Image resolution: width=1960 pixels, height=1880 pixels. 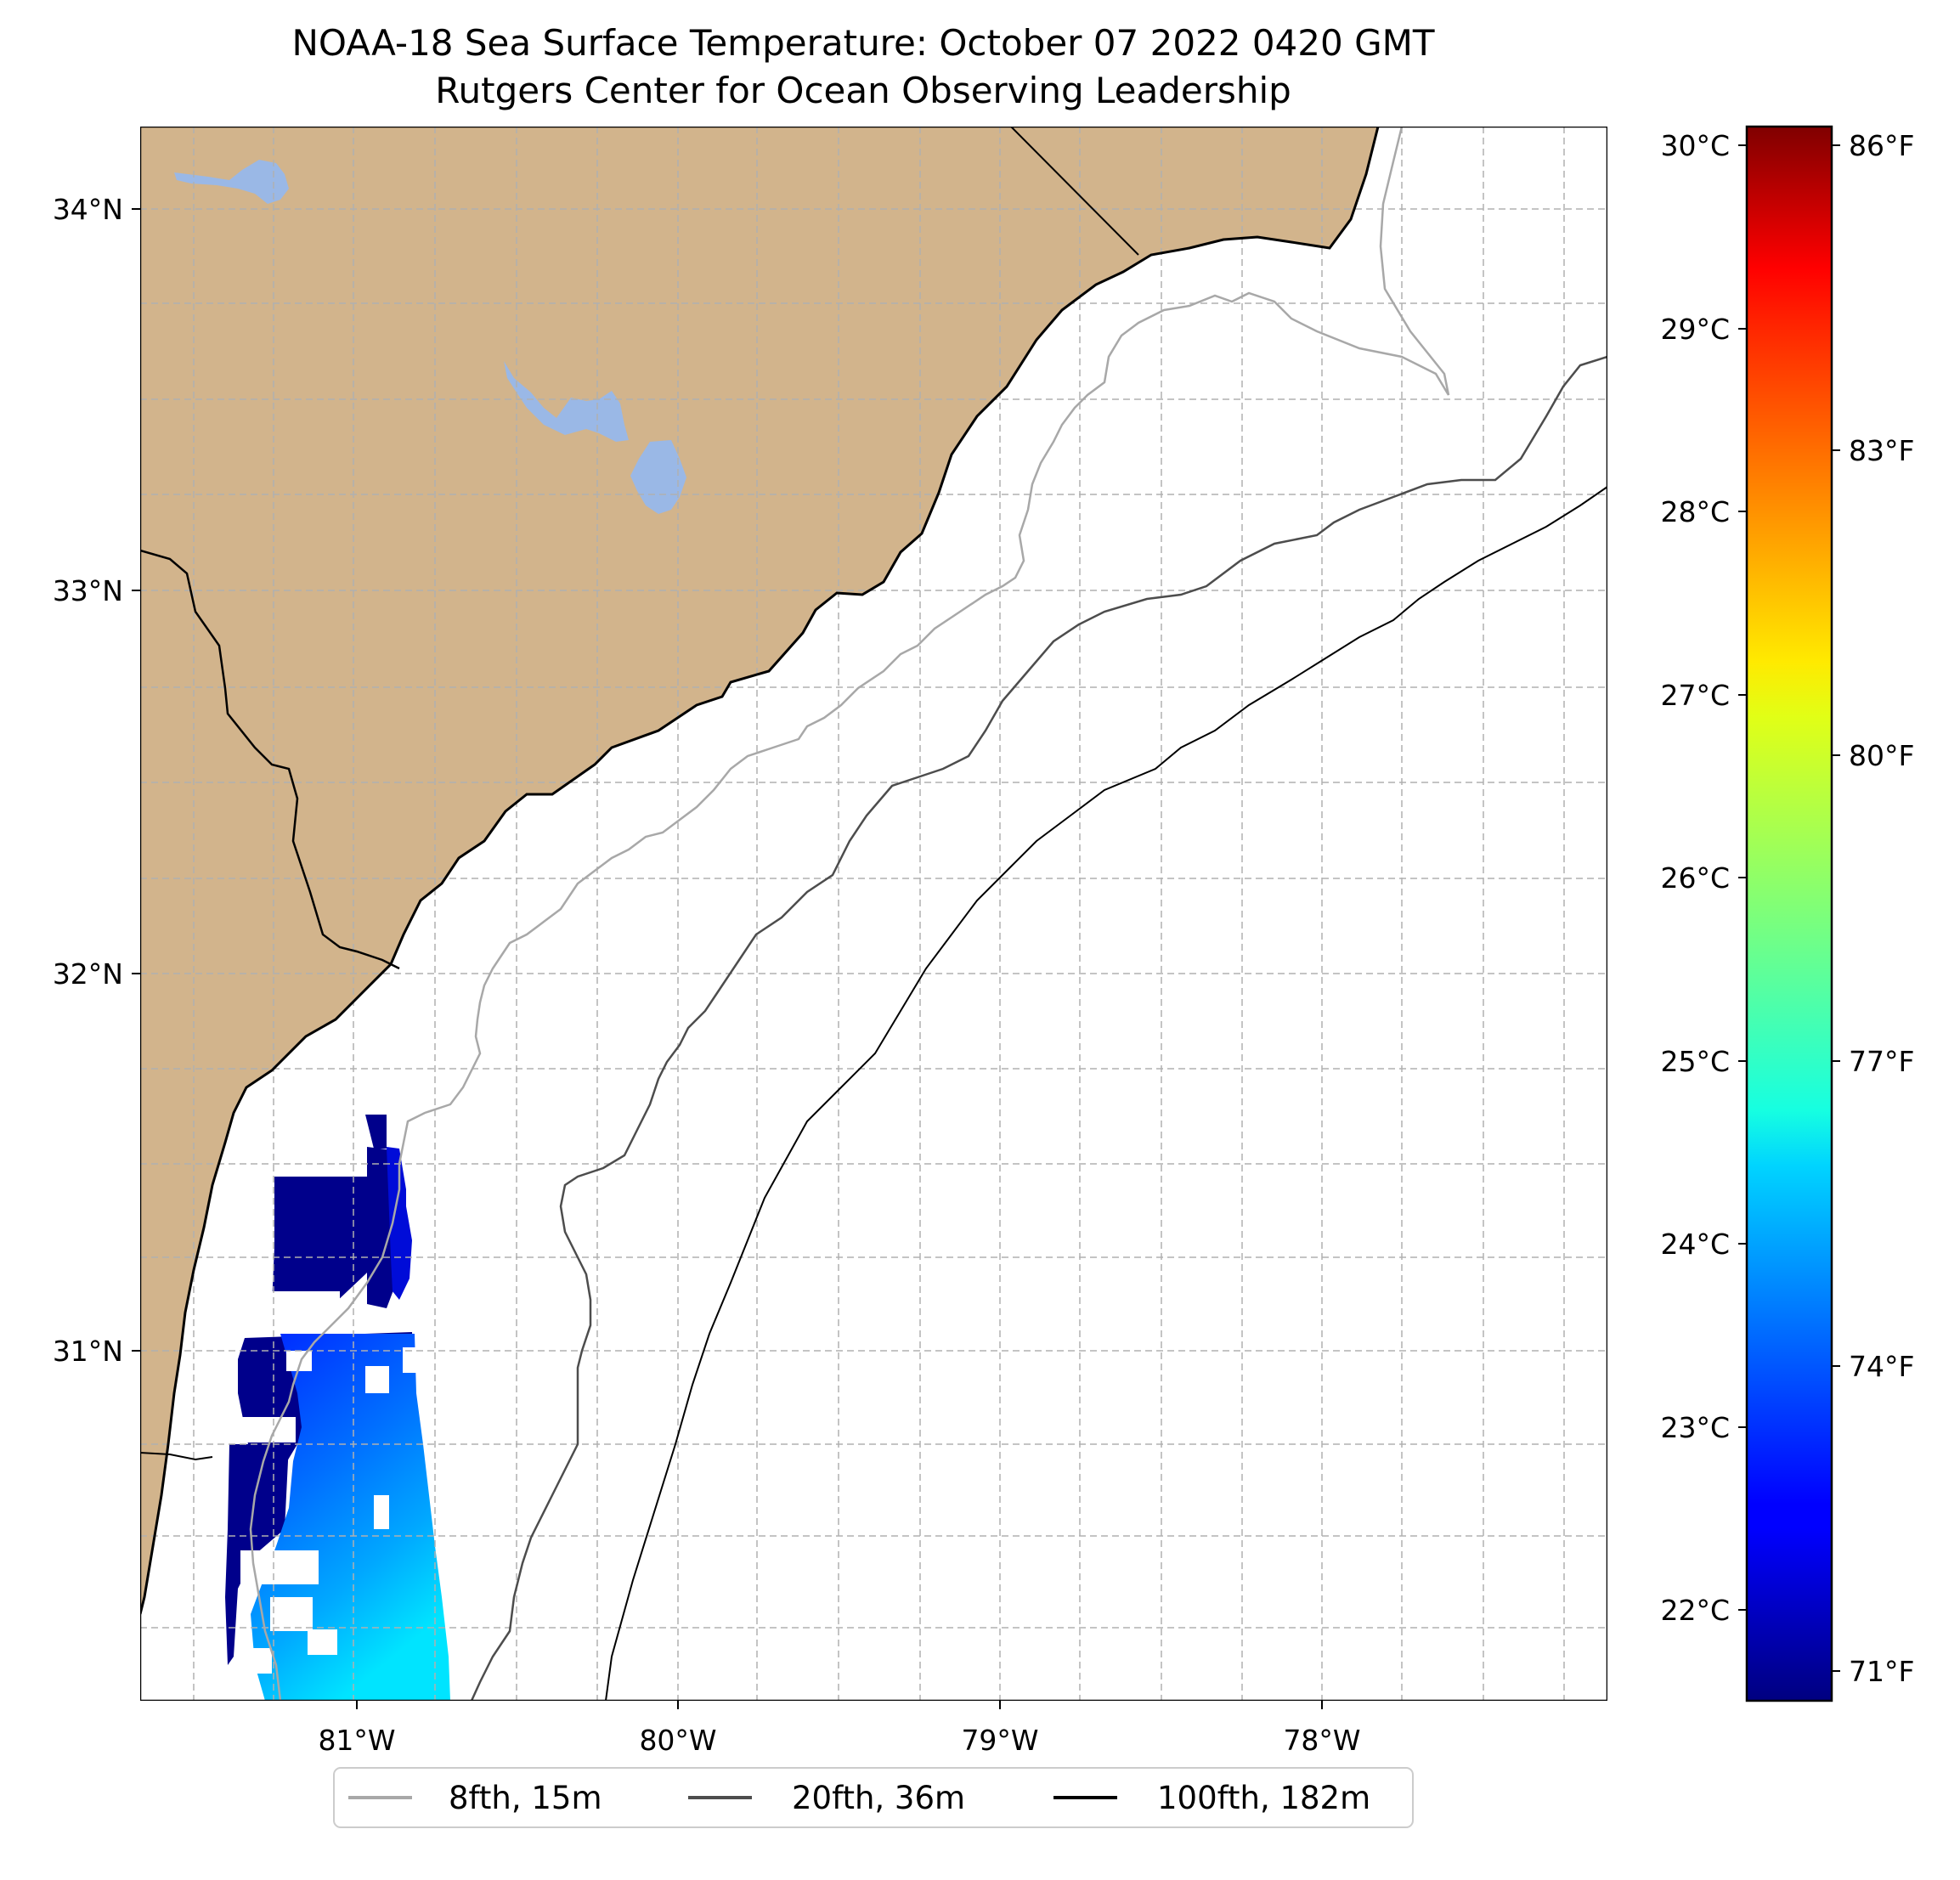 I want to click on legend: 8fth, 15m 20fth, 36m 100fth, 182m, so click(x=874, y=1798).